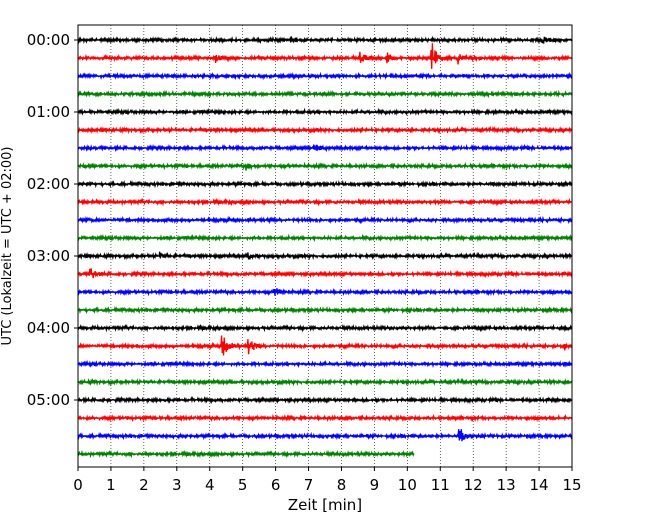 The height and width of the screenshot is (520, 650). What do you see at coordinates (539, 485) in the screenshot?
I see `x-tick-label-14: 14` at bounding box center [539, 485].